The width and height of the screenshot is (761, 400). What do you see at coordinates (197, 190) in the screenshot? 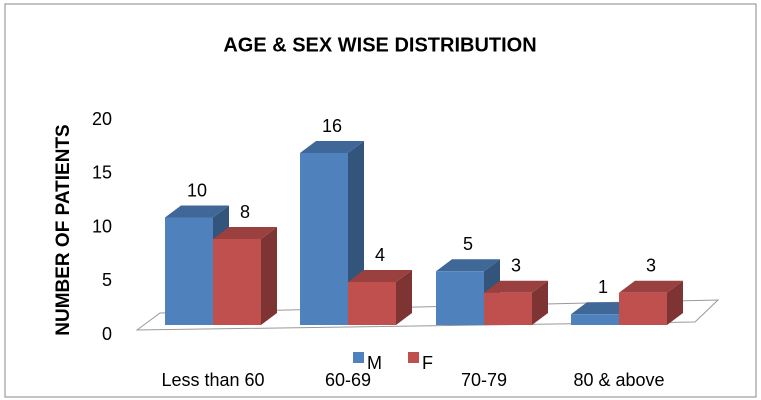
I see `value-label: 10` at bounding box center [197, 190].